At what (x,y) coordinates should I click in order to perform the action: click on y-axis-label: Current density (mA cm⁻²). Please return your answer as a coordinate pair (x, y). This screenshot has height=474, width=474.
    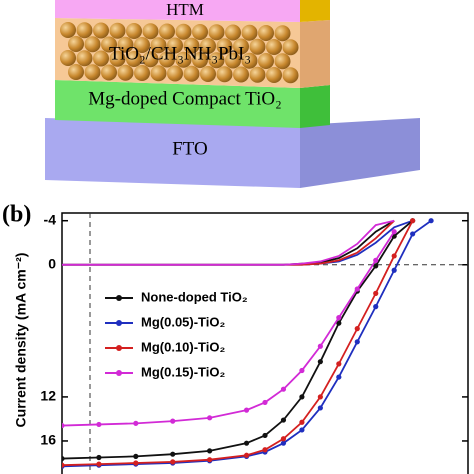
    Looking at the image, I should click on (21, 340).